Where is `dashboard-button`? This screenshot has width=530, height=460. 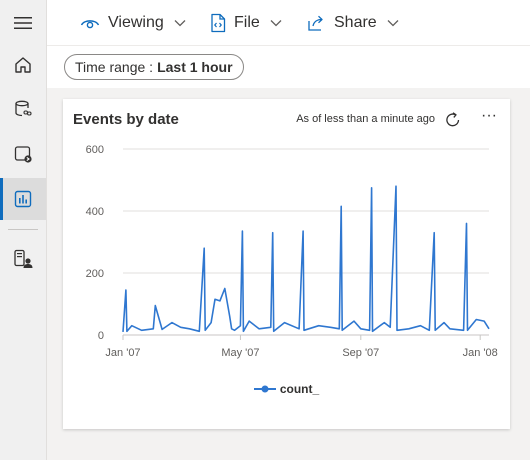 dashboard-button is located at coordinates (23, 199).